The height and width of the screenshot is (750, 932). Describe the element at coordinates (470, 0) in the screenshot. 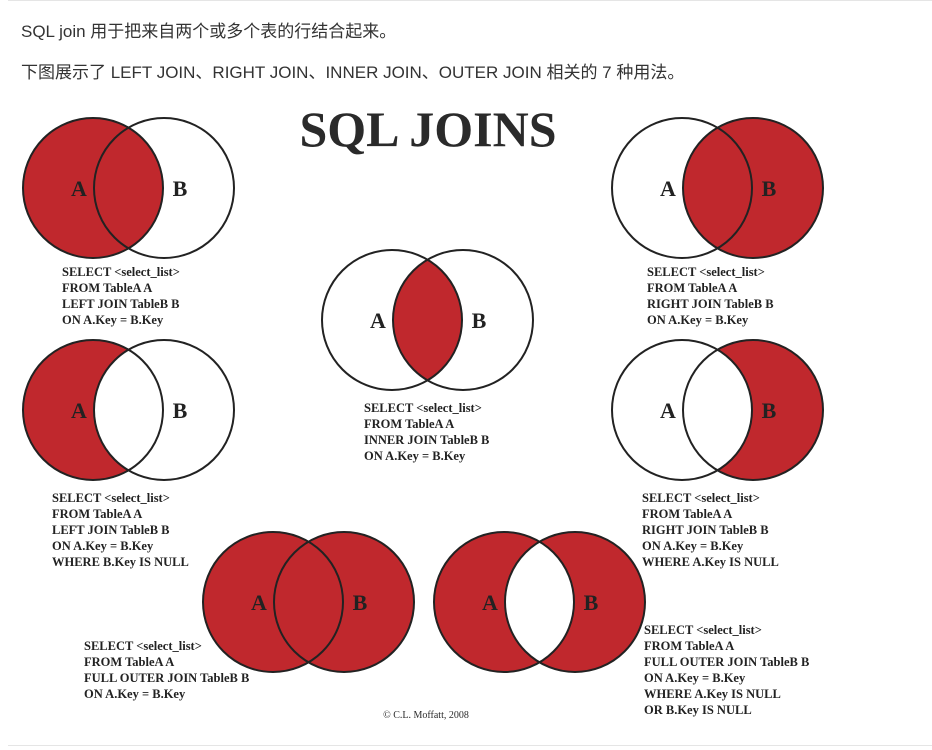

I see `top-divider` at that location.